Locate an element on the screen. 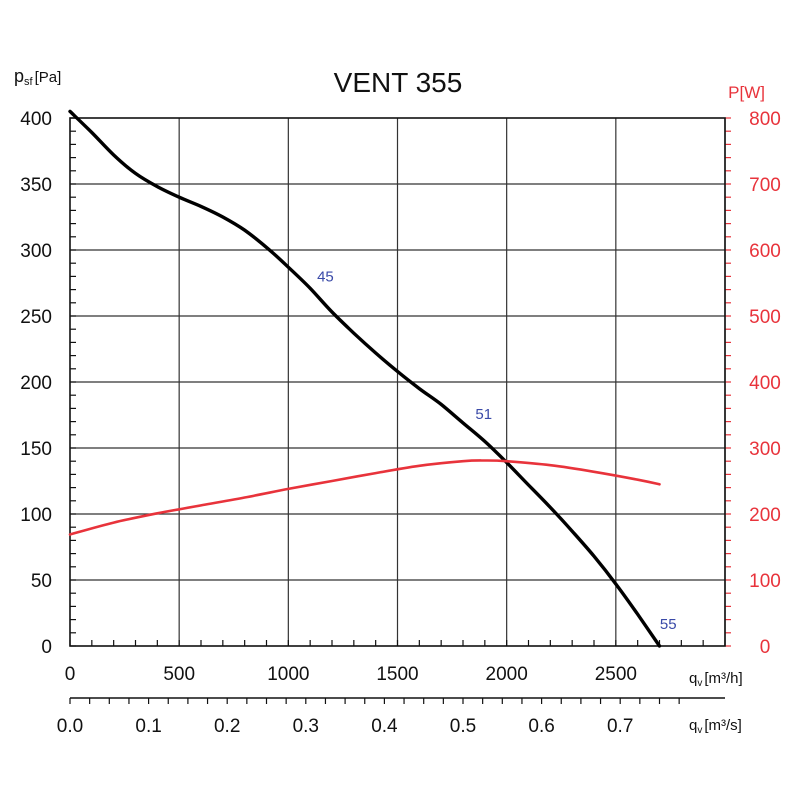  right-tick-label: 600 is located at coordinates (765, 251).